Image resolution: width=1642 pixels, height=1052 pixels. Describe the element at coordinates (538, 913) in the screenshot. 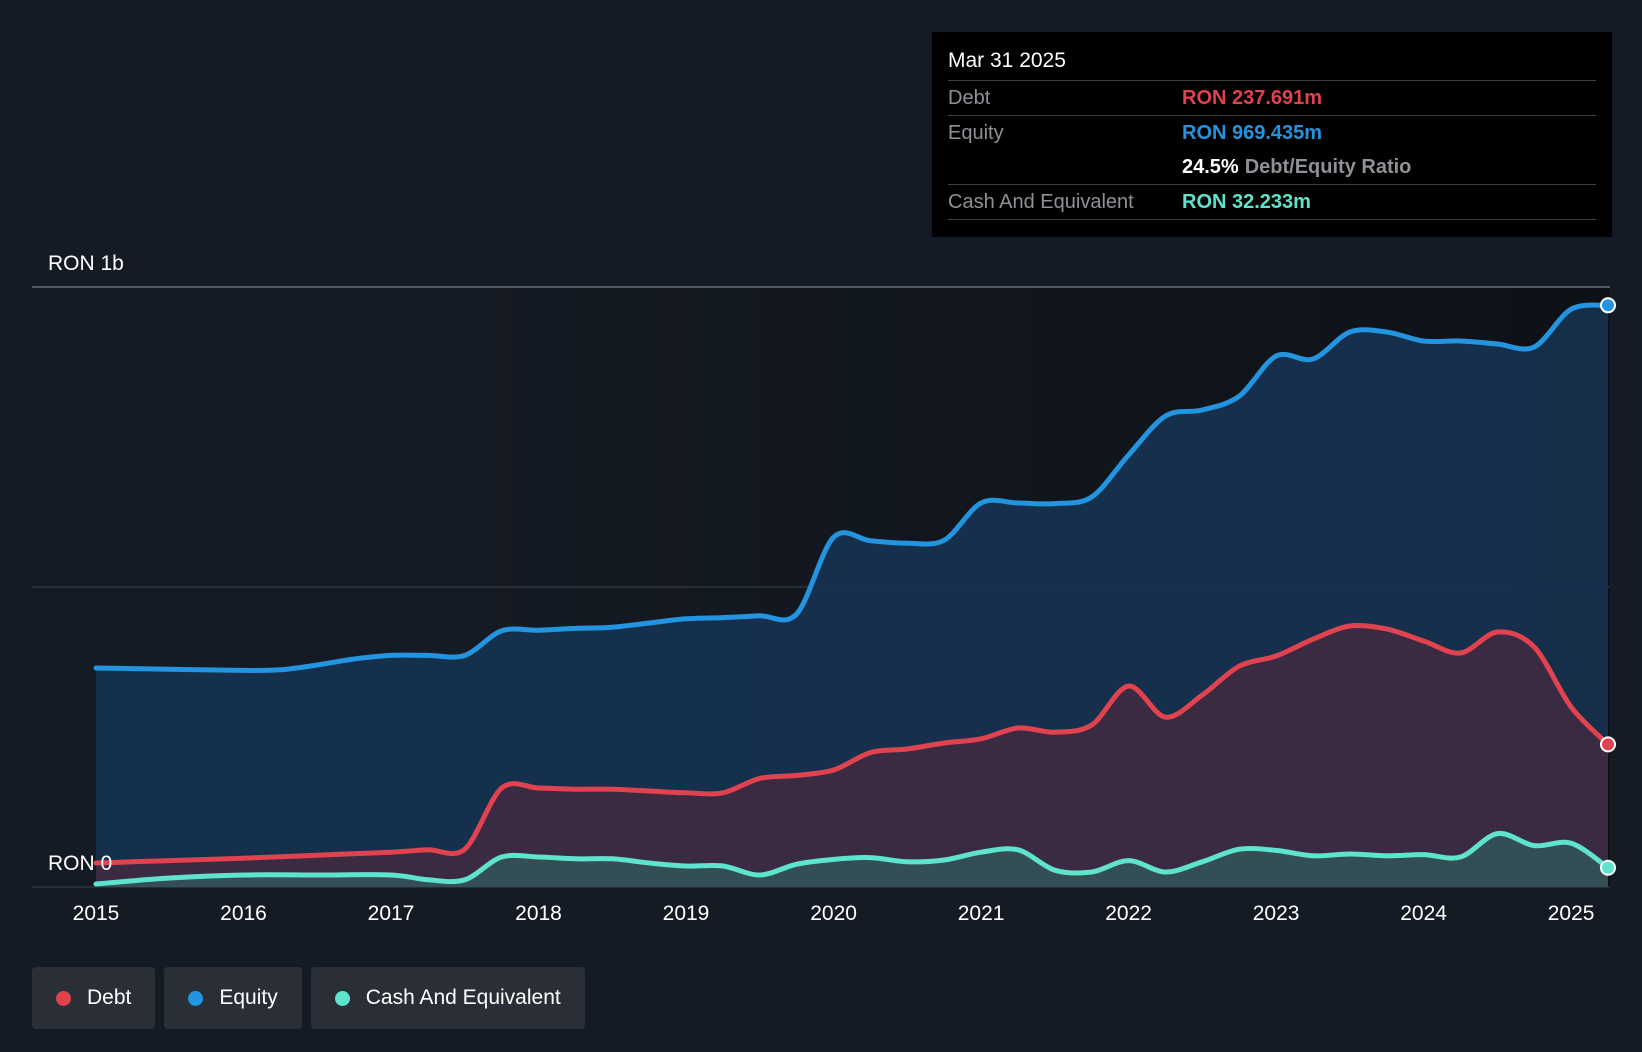

I see `x-tick-label: 2018` at that location.